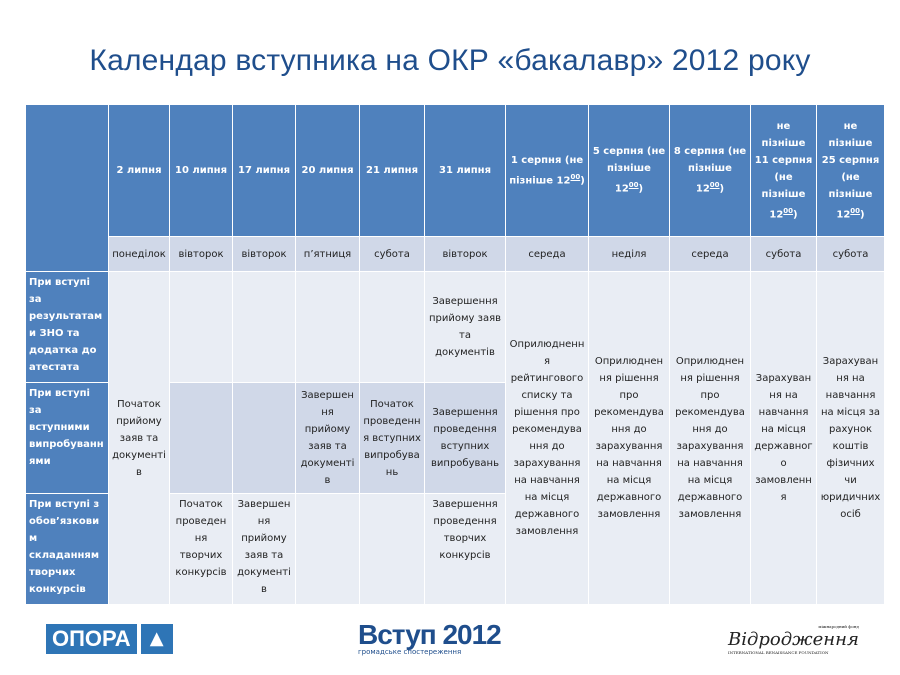  I want to click on vidrodzhennia-top: міжнародний фонд, so click(838, 626).